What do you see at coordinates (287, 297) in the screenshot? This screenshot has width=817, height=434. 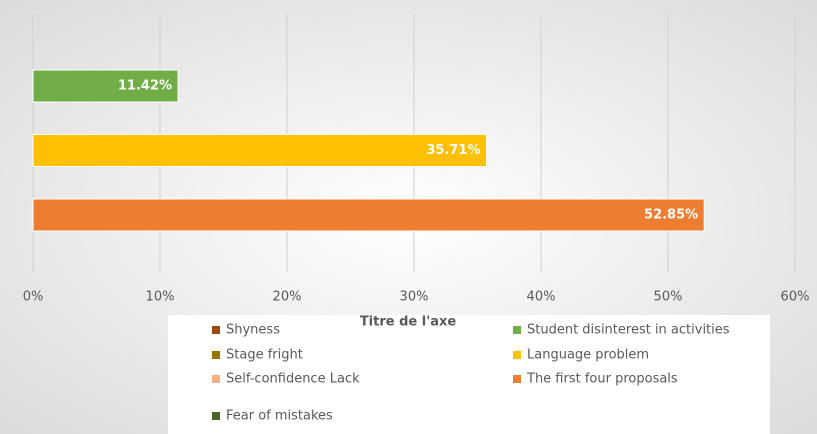 I see `x-tick-label: 20%` at bounding box center [287, 297].